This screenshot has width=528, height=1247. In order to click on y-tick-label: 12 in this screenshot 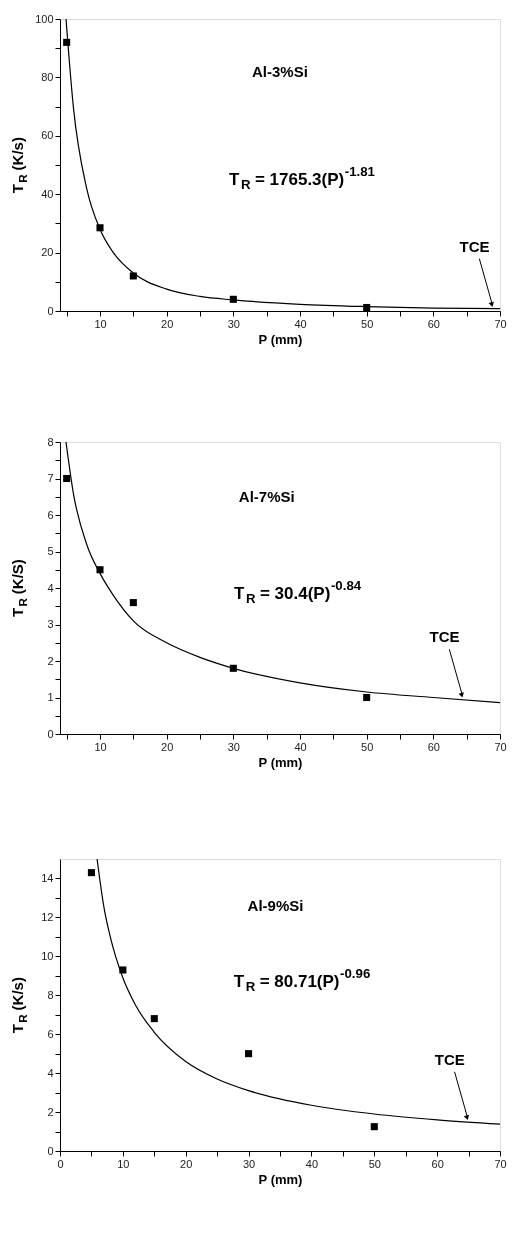, I will do `click(47, 916)`.